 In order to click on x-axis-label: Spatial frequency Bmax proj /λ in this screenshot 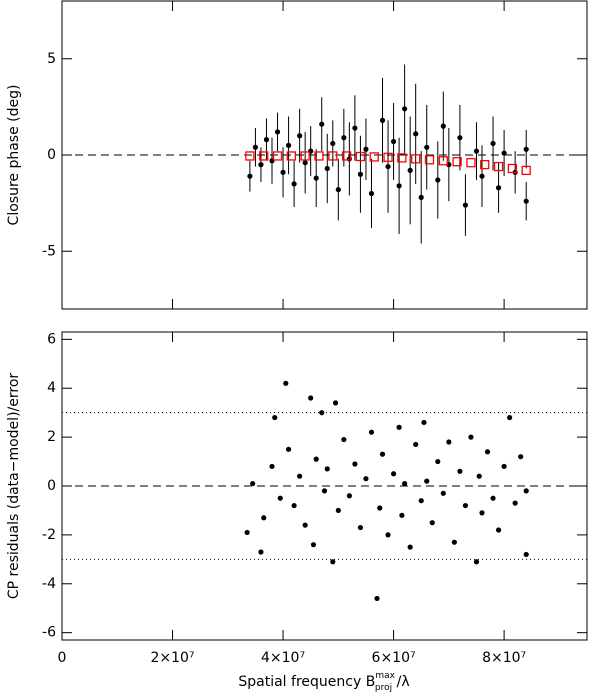, I will do `click(323, 682)`.